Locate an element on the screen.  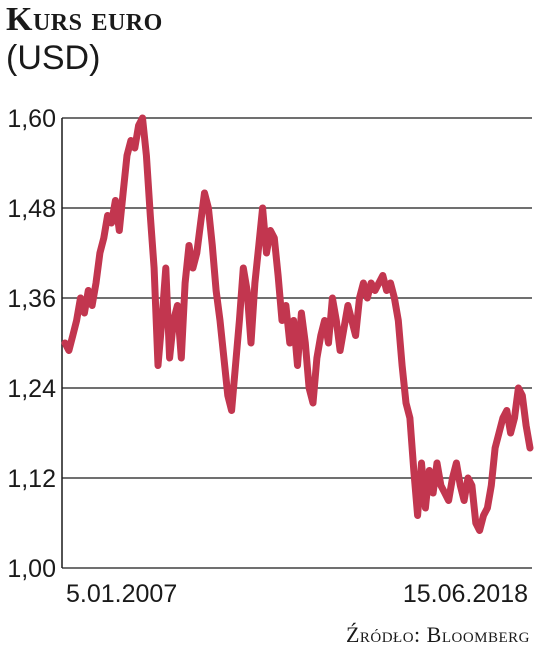
y-tick-label: 1,00 is located at coordinates (31, 569).